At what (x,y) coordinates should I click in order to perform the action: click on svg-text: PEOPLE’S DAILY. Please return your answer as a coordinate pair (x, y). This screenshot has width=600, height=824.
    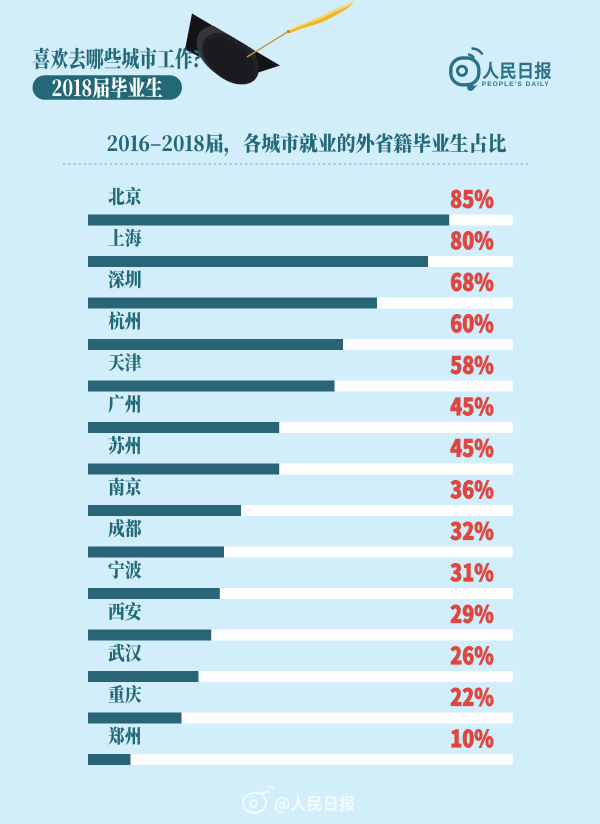
    Looking at the image, I should click on (516, 84).